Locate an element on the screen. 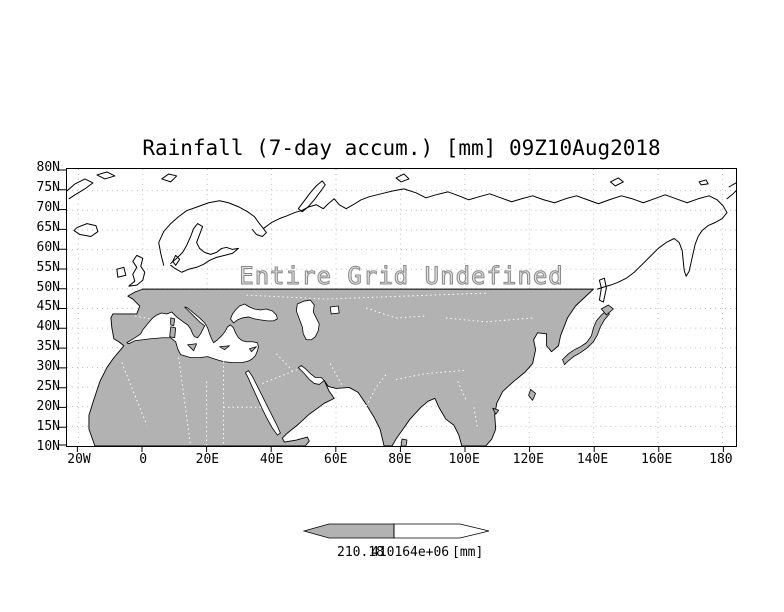 The height and width of the screenshot is (612, 784). greenland-corner is located at coordinates (80, 189).